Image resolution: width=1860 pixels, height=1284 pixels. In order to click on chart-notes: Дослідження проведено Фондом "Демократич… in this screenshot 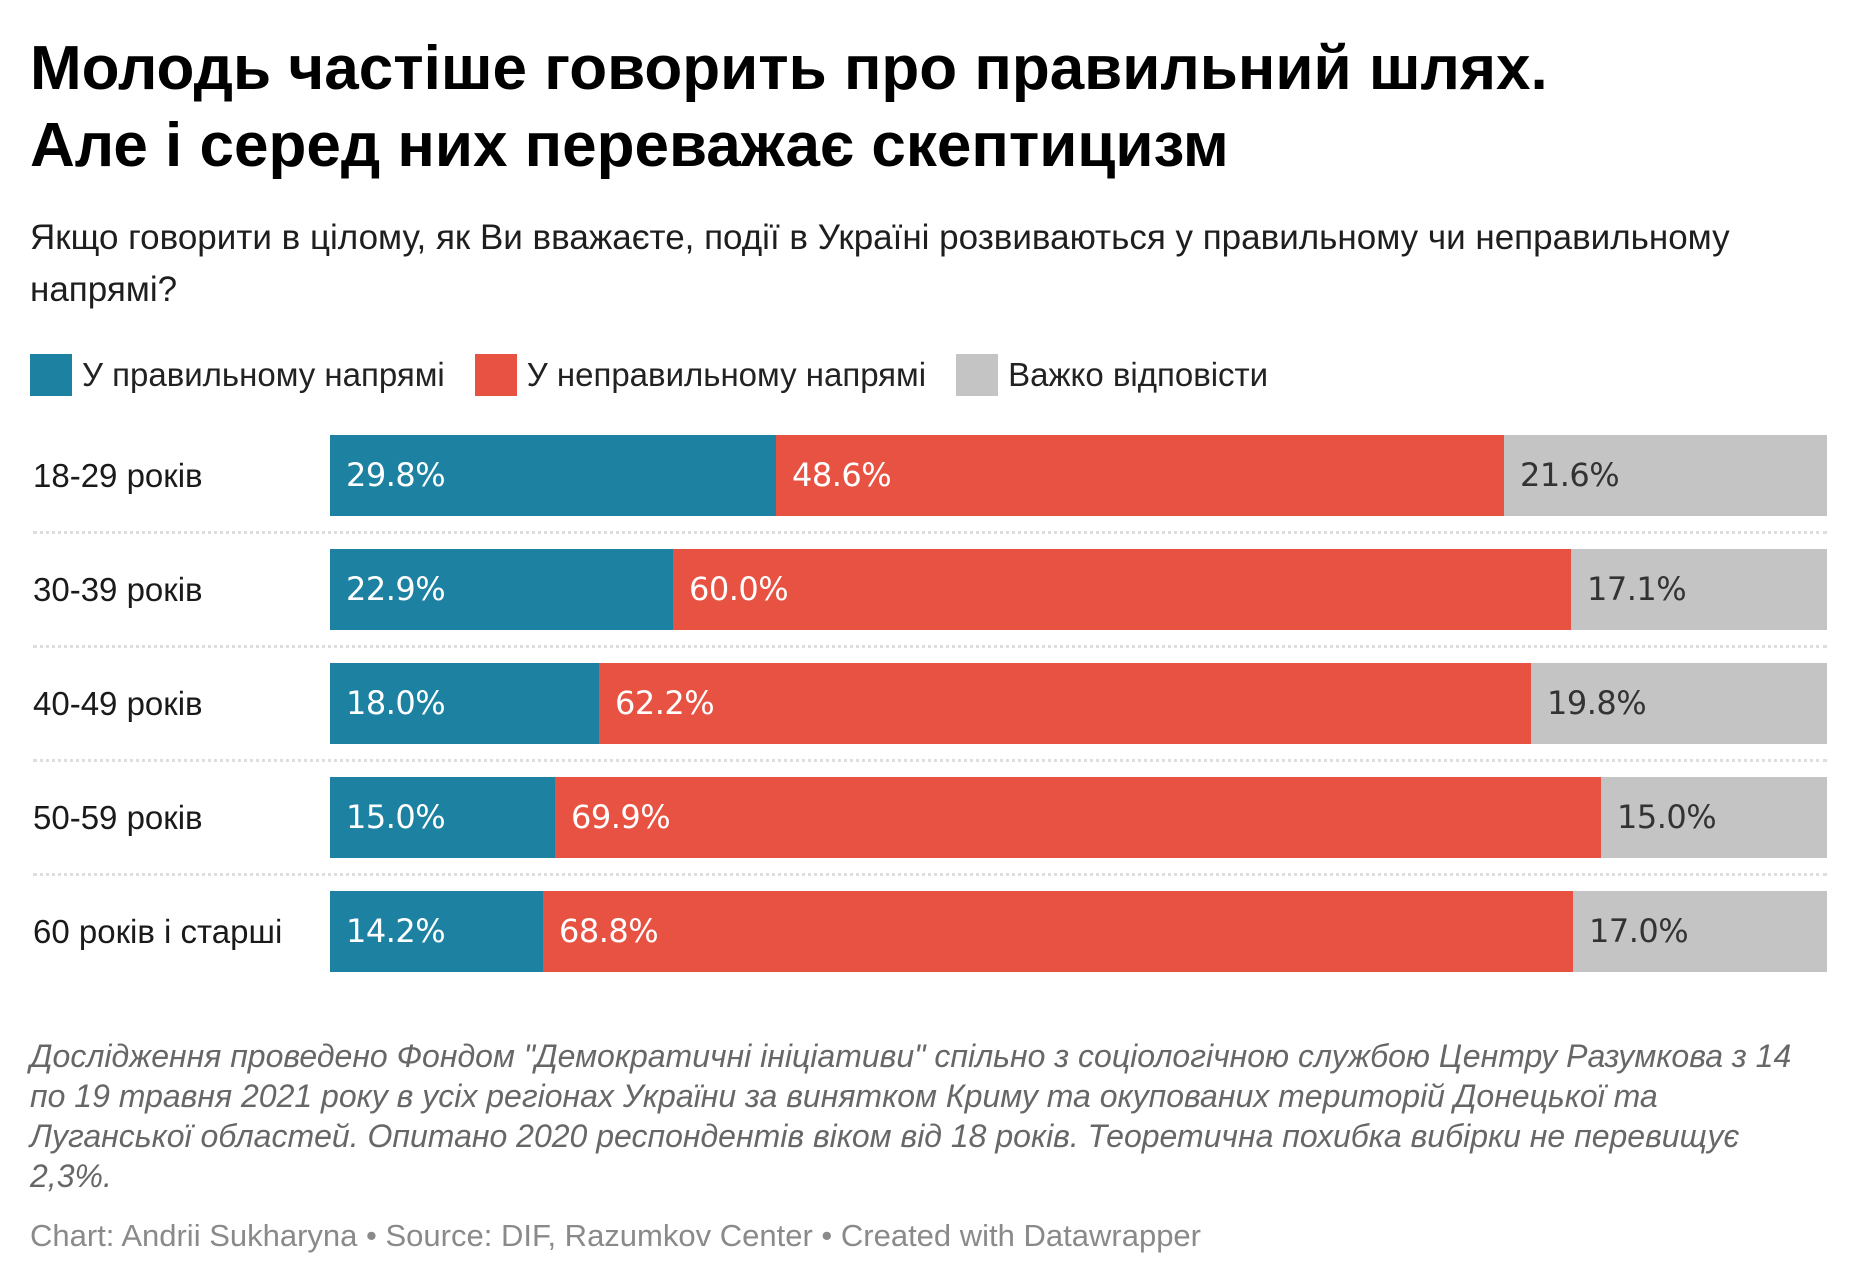, I will do `click(911, 1116)`.